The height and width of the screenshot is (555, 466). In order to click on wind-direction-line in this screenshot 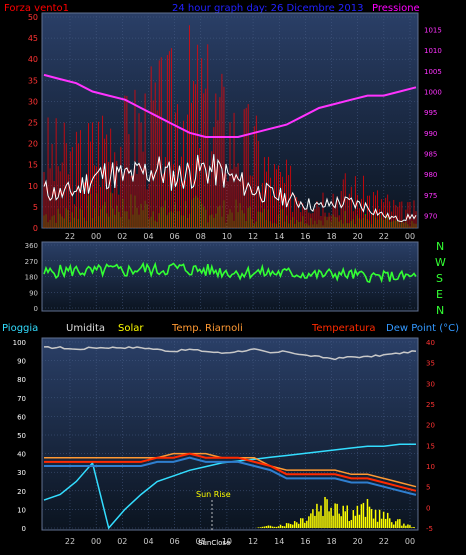, I will do `click(230, 272)`.